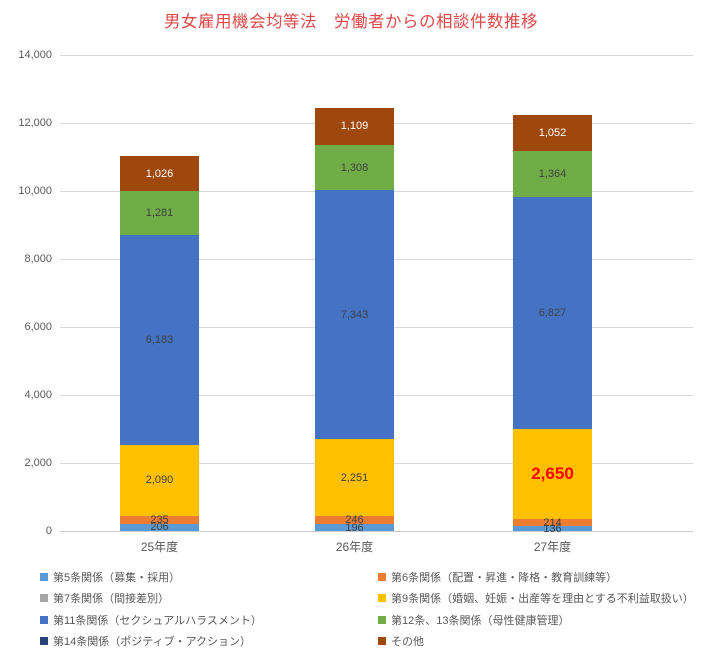 Image resolution: width=702 pixels, height=652 pixels. I want to click on y-axis-tick-label: 2,000, so click(38, 463).